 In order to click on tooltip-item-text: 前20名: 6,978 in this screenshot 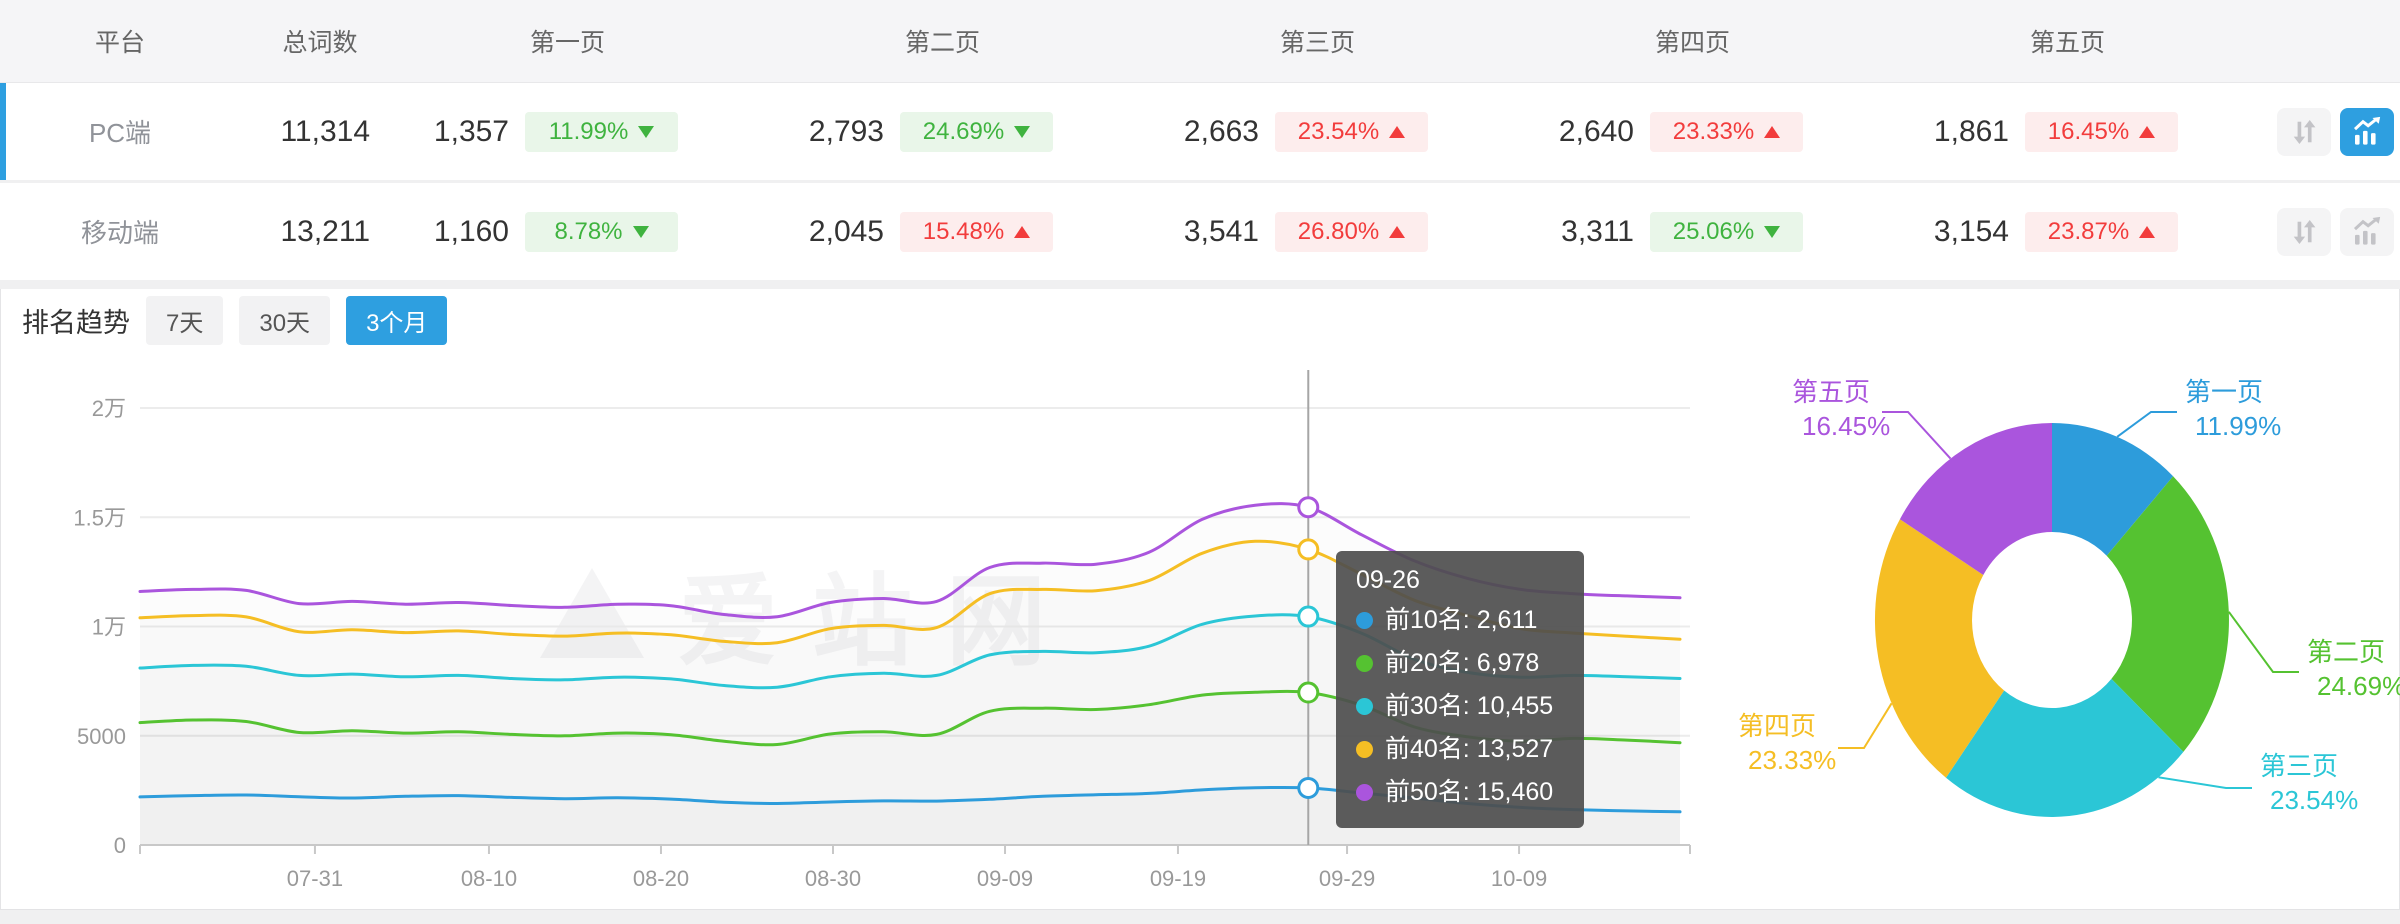, I will do `click(1462, 663)`.